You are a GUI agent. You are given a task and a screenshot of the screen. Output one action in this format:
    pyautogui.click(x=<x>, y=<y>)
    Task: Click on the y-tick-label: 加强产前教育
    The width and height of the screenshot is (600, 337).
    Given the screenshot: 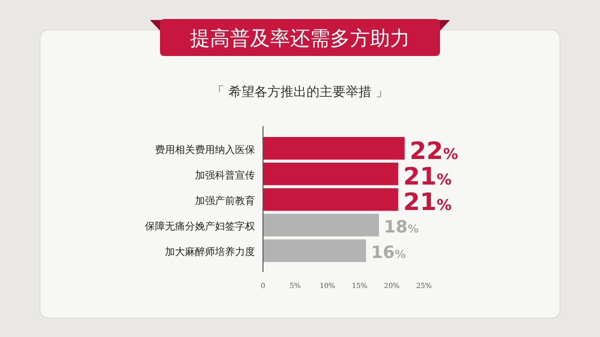 What is the action you would take?
    pyautogui.click(x=225, y=201)
    